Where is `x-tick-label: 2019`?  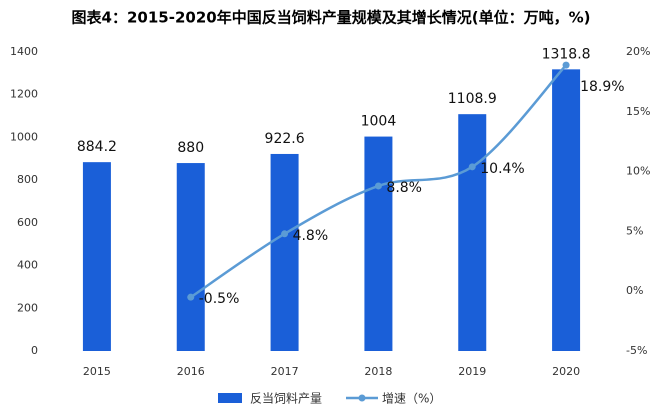 x-tick-label: 2019 is located at coordinates (472, 371).